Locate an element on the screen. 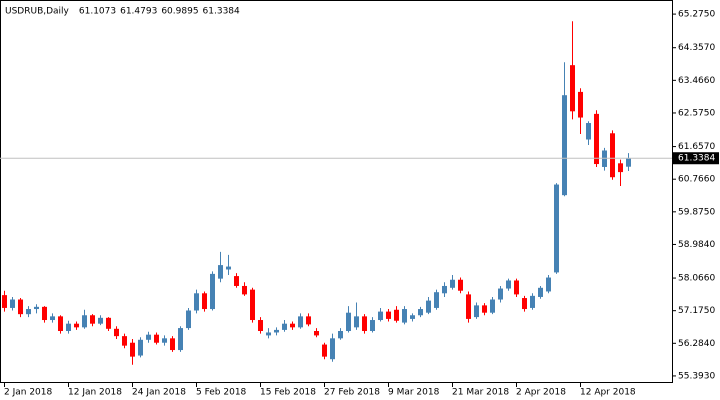 This screenshot has height=400, width=720. x-tick-label: 21 Mar 2018 is located at coordinates (480, 393).